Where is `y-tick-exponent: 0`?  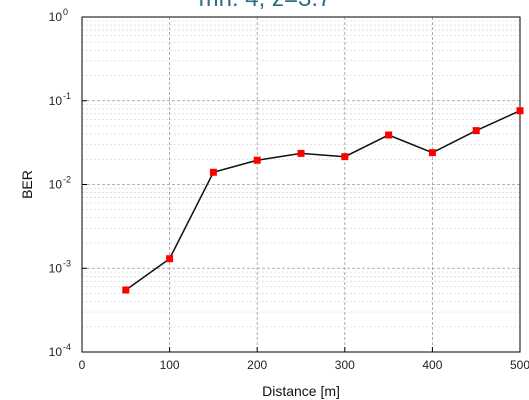 y-tick-exponent: 0 is located at coordinates (65, 12).